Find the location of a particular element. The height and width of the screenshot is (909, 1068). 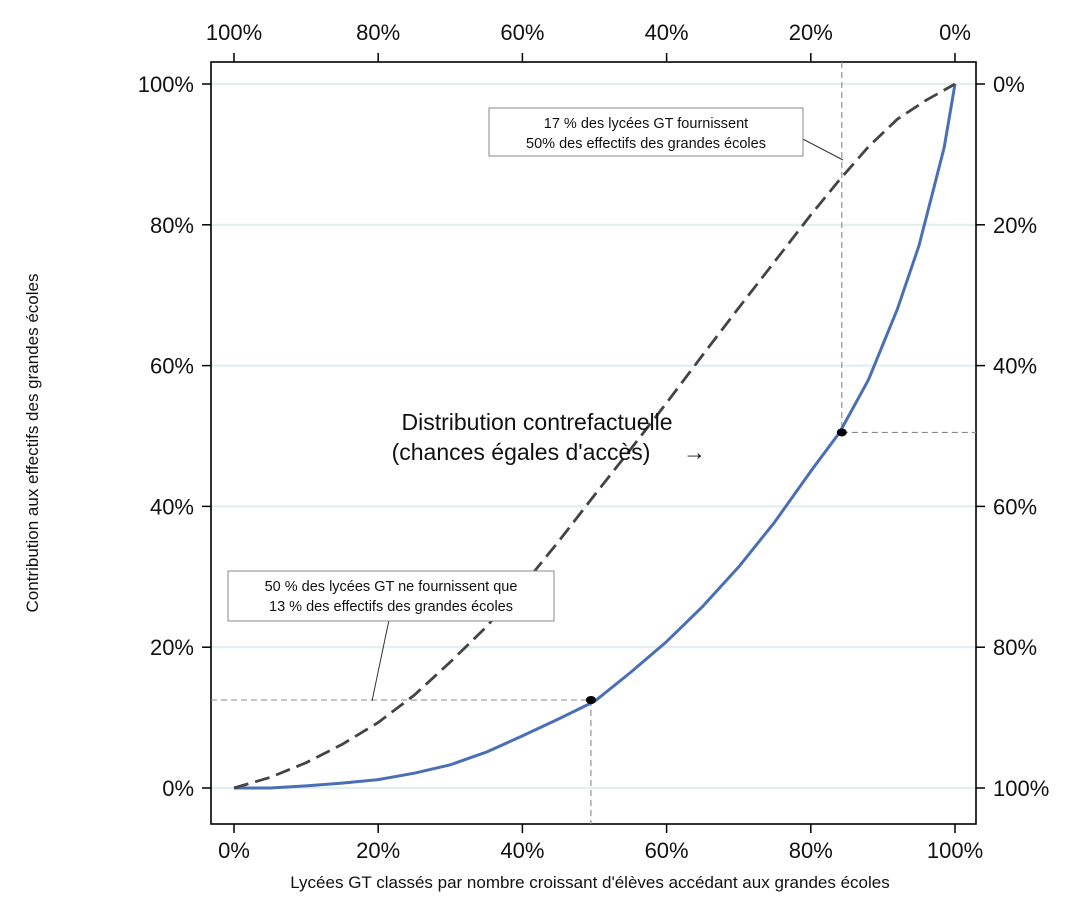

top-tick-label-4: 20% is located at coordinates (811, 32).